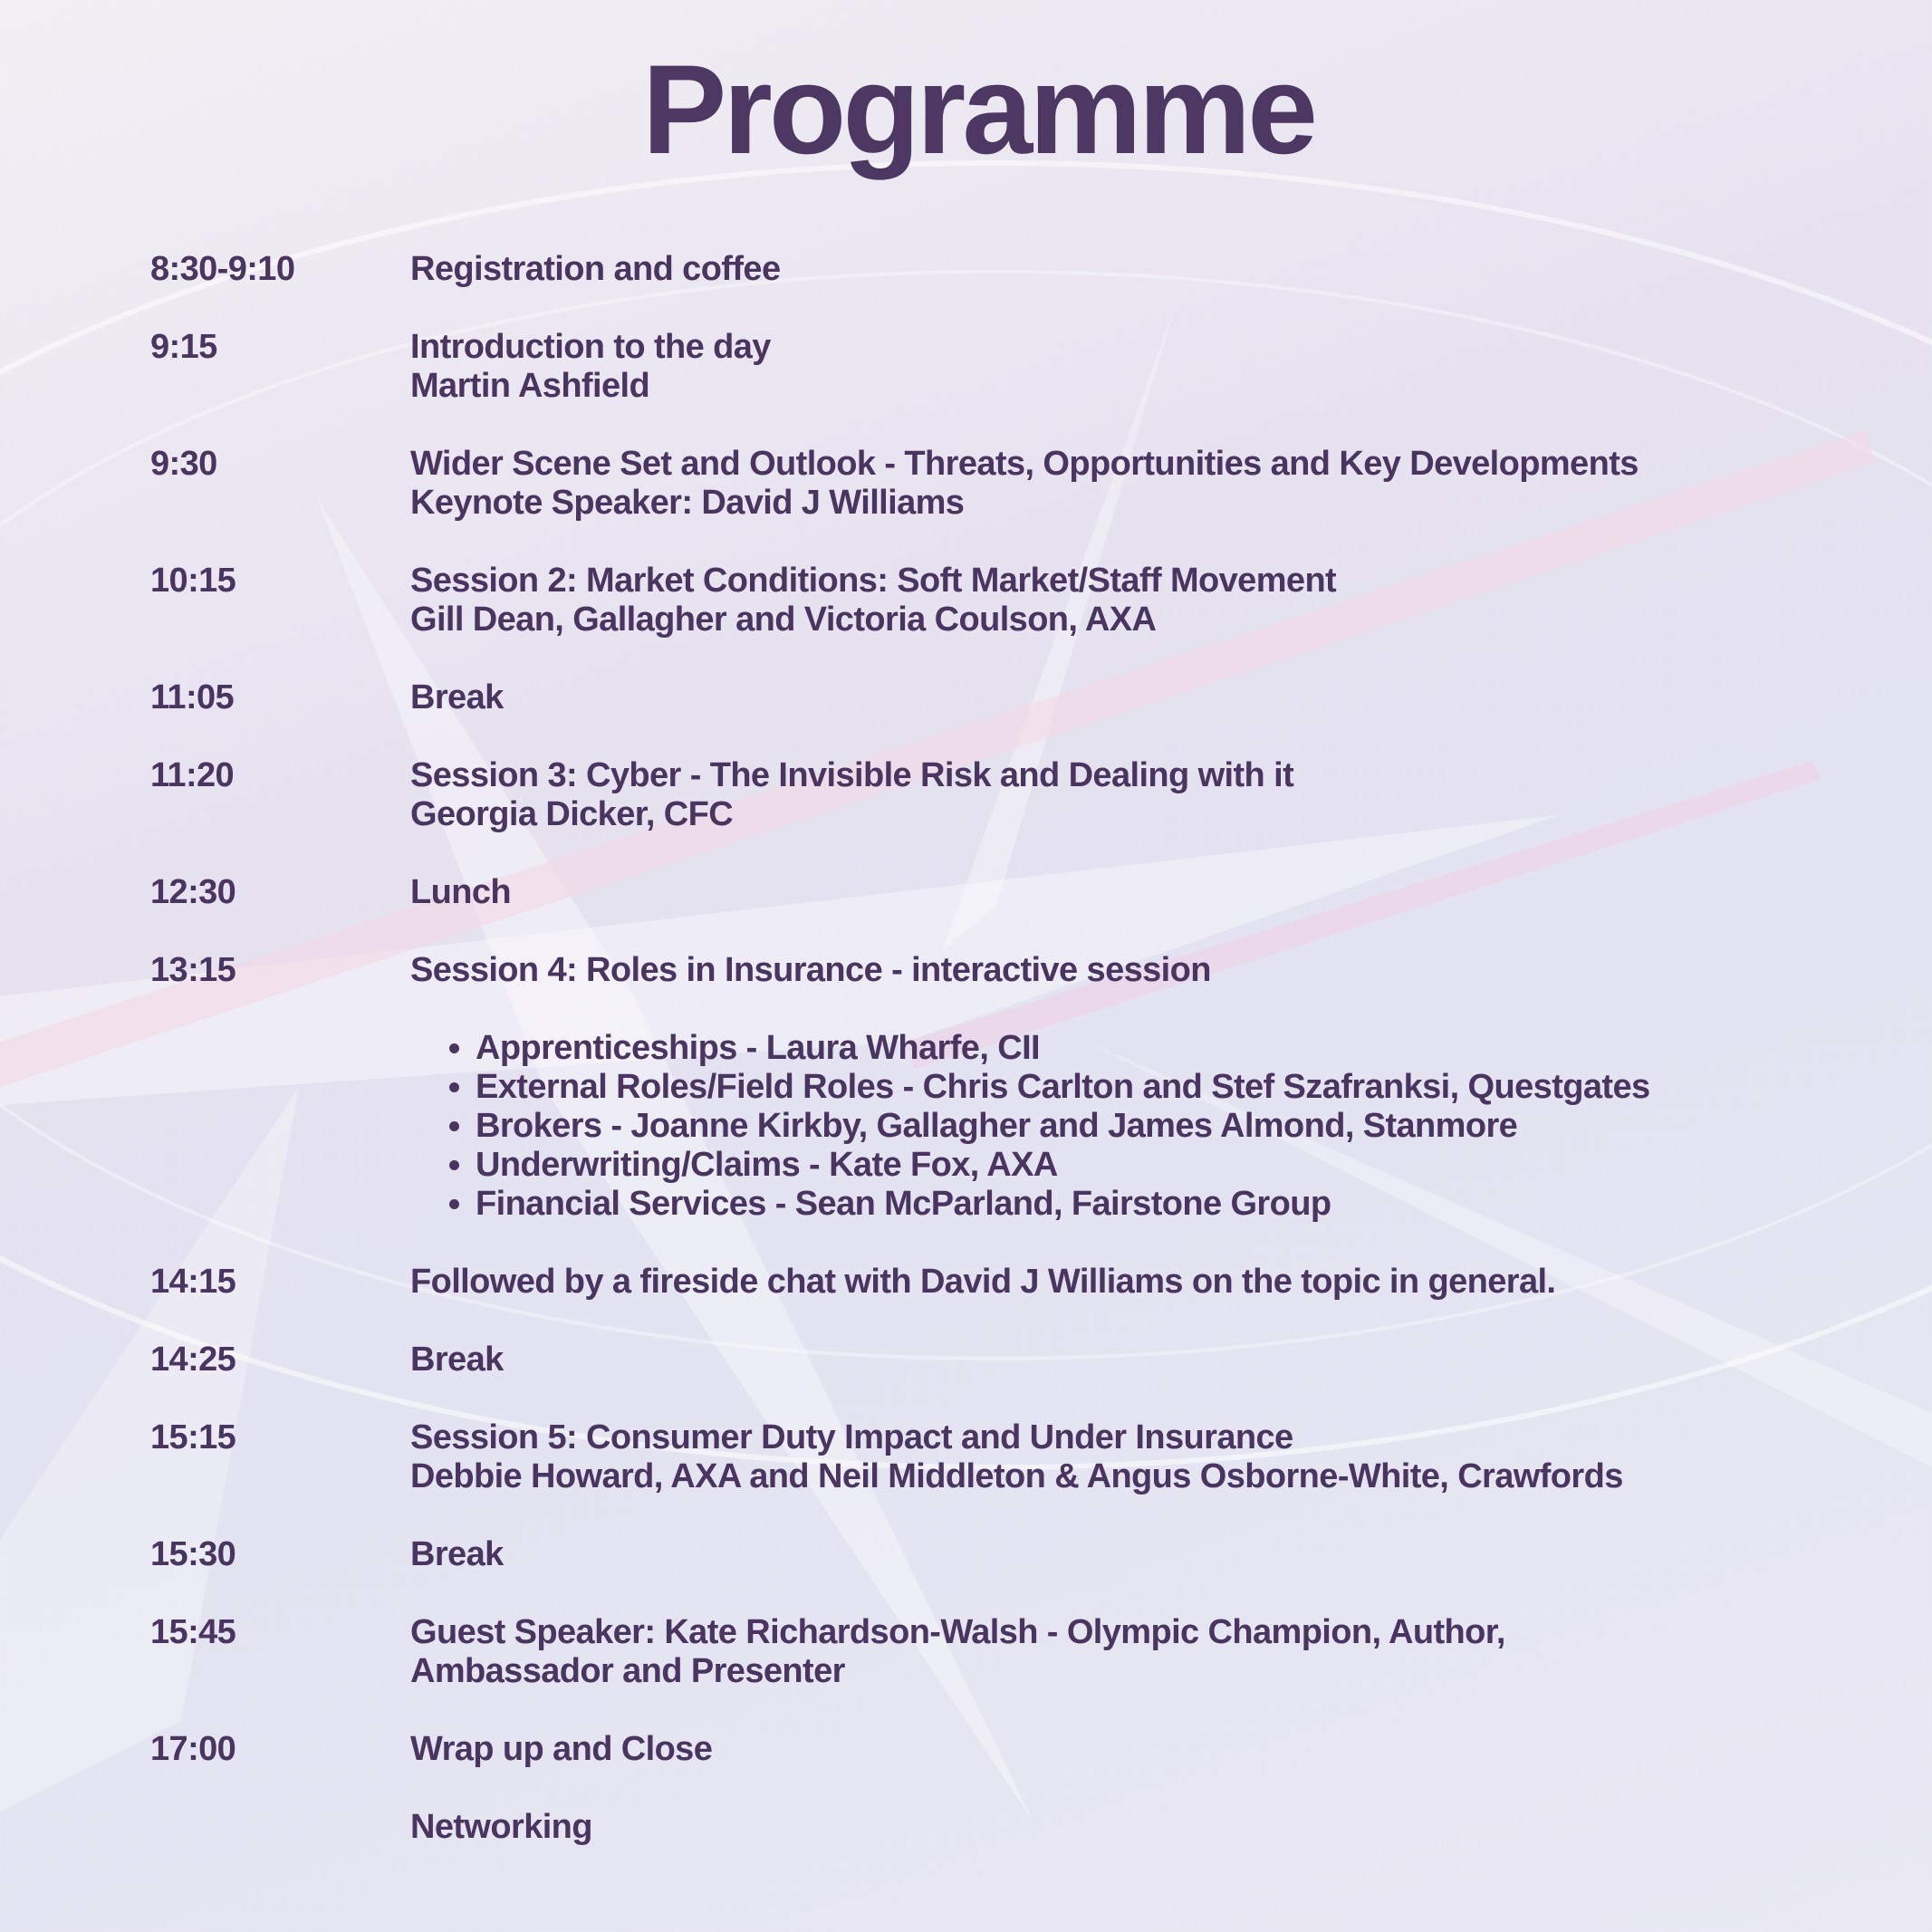 This screenshot has width=1932, height=1932. I want to click on entry-speaker: Ambassador and Presenter, so click(627, 1671).